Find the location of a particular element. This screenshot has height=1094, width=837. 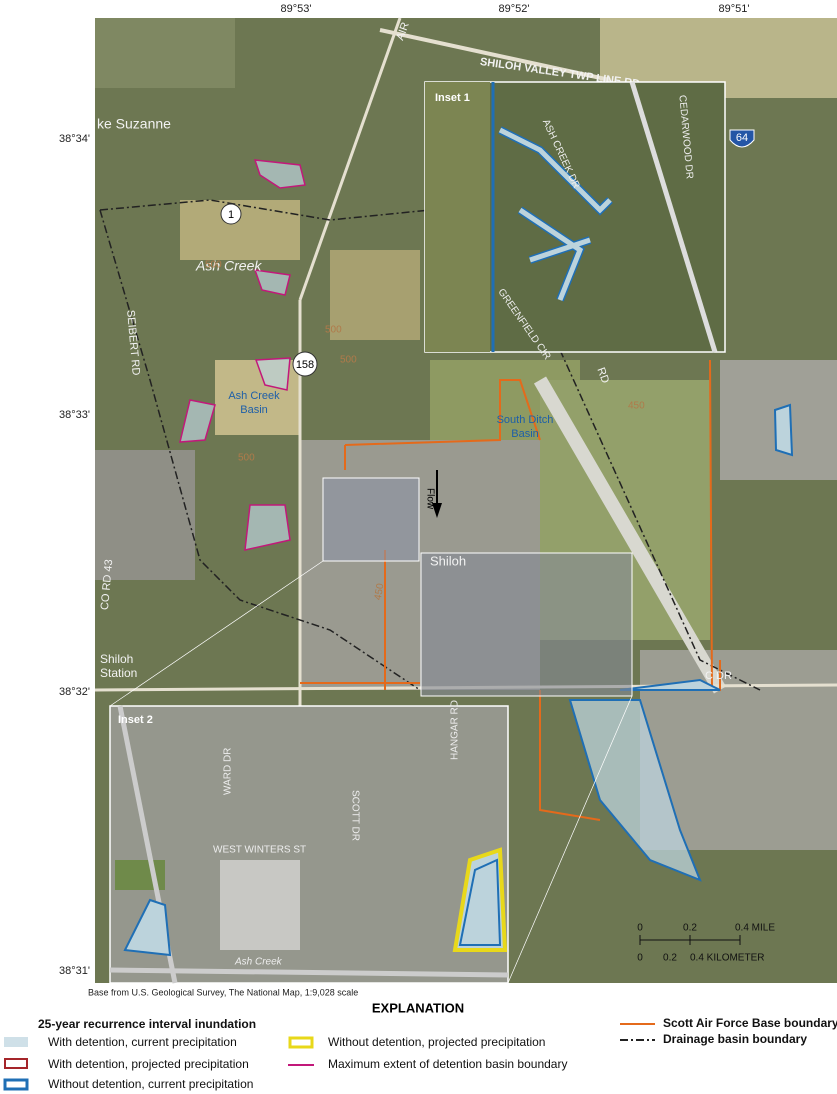

longitude-label: 89°51' is located at coordinates (734, 9).